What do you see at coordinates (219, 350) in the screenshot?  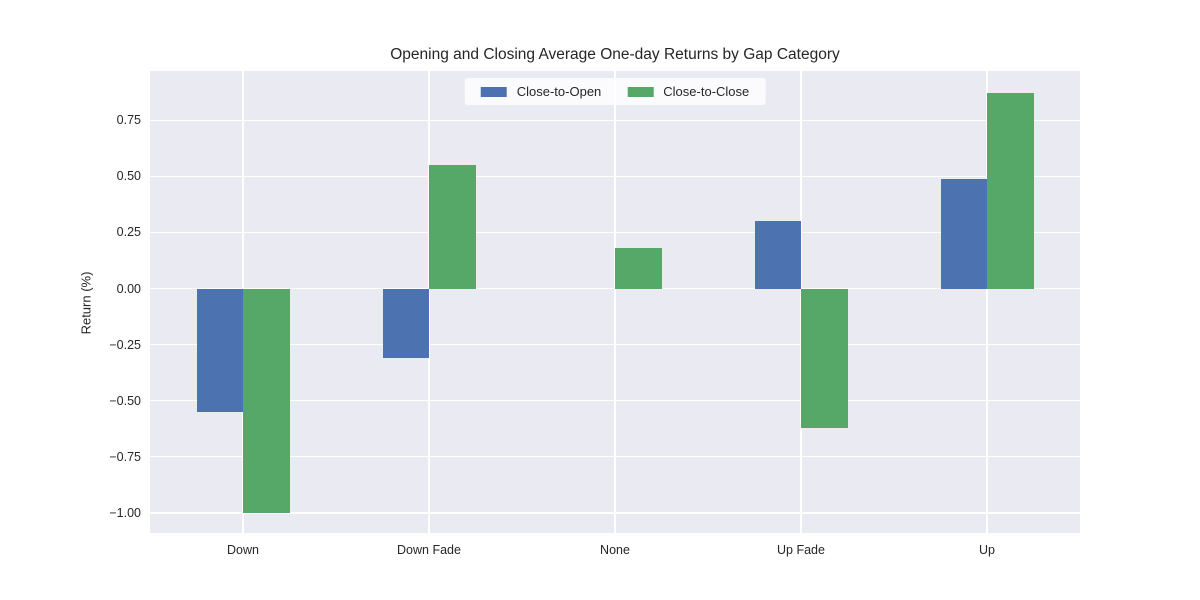 I see `bar-close-to-open-down` at bounding box center [219, 350].